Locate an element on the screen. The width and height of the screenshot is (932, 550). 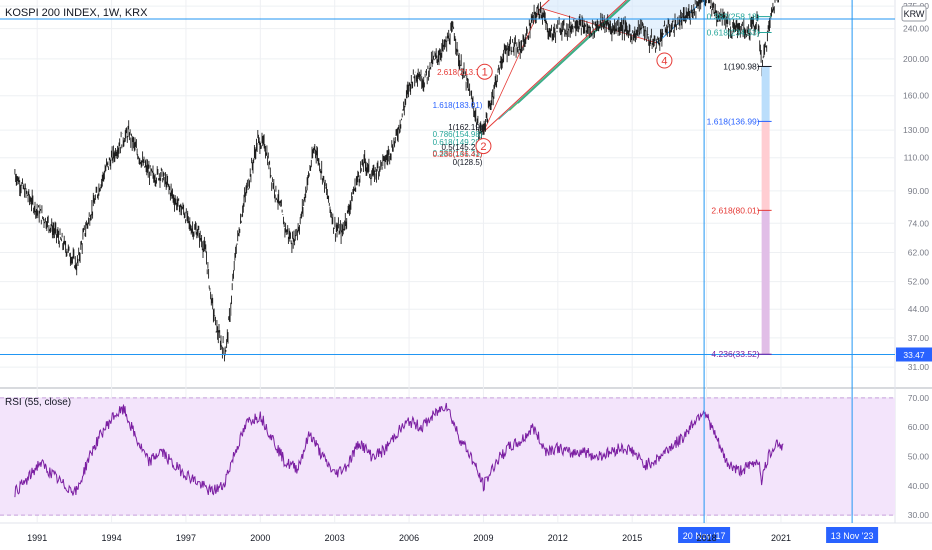
fib-zone-red is located at coordinates (765, 166).